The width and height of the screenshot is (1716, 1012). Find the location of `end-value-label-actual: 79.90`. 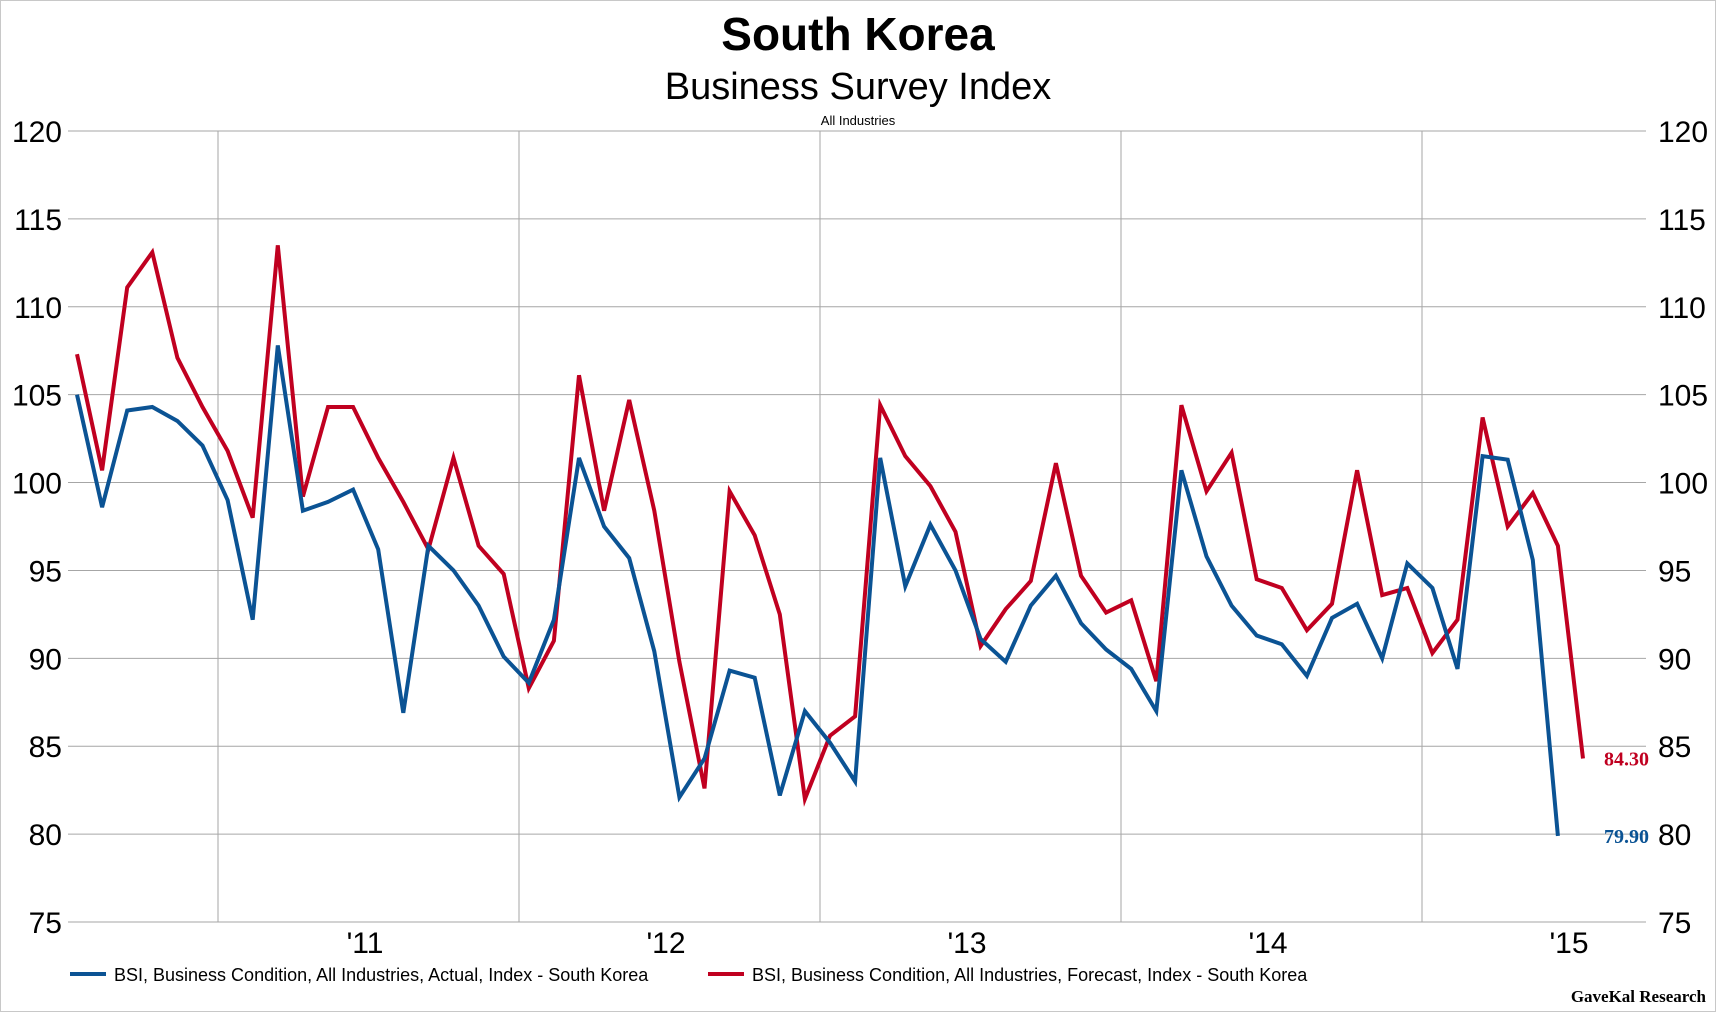

end-value-label-actual: 79.90 is located at coordinates (1626, 837).